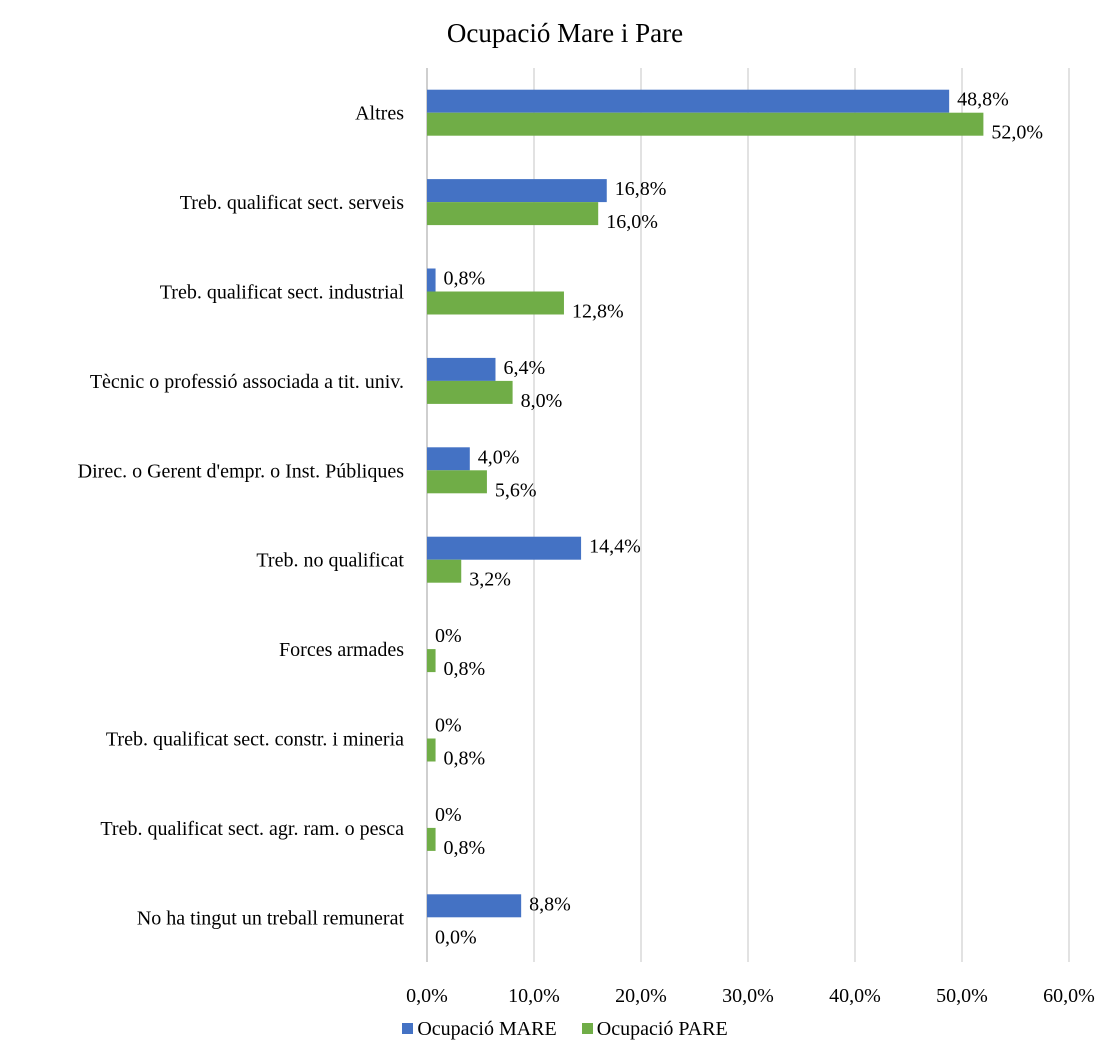 The image size is (1099, 1053). Describe the element at coordinates (524, 368) in the screenshot. I see `data-label-mare: 6,4%` at that location.